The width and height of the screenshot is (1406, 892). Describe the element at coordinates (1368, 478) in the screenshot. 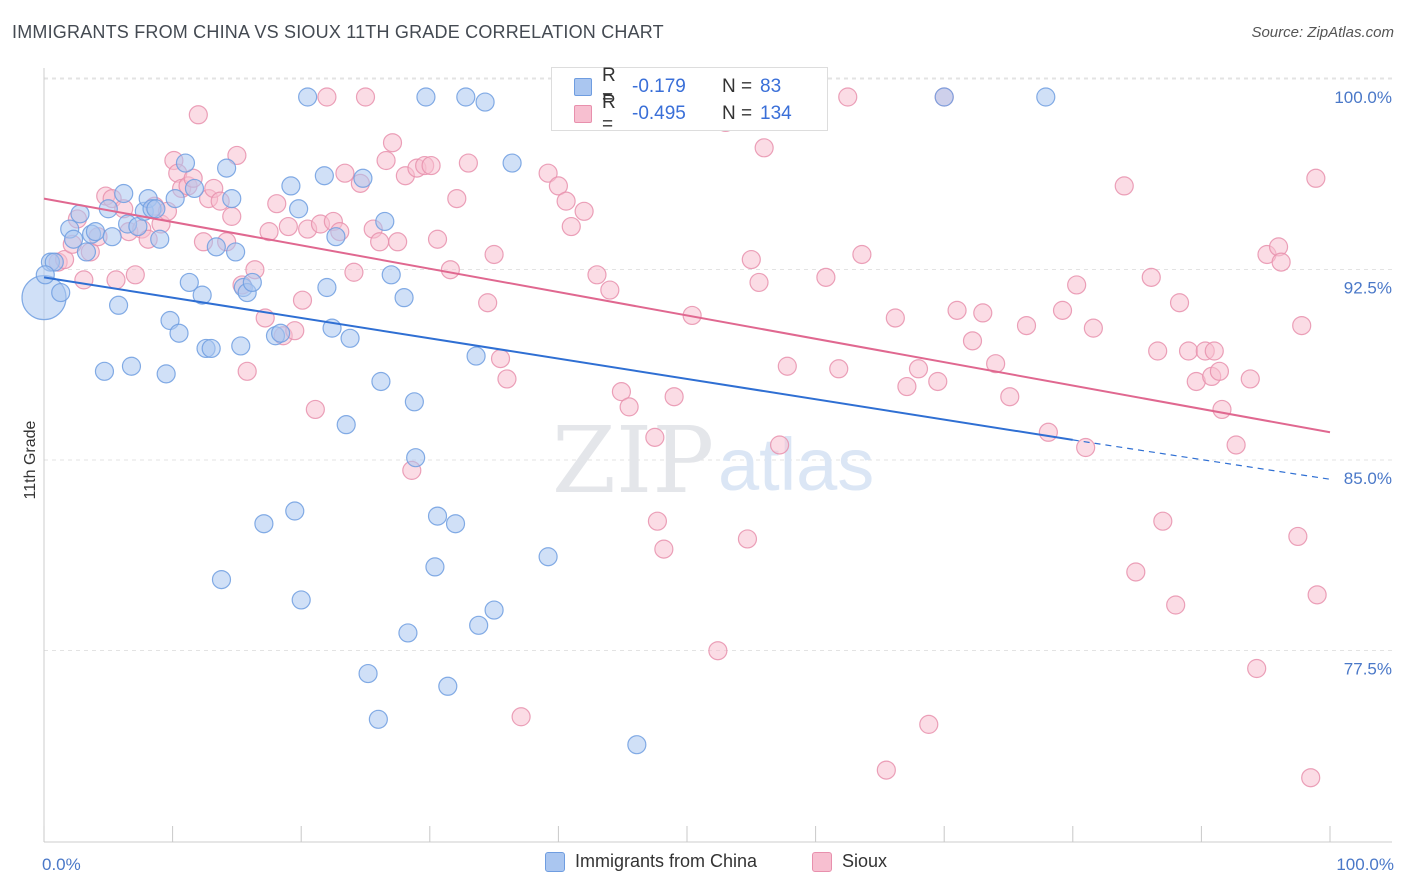

I see `y-tick-label: 85.0%` at that location.